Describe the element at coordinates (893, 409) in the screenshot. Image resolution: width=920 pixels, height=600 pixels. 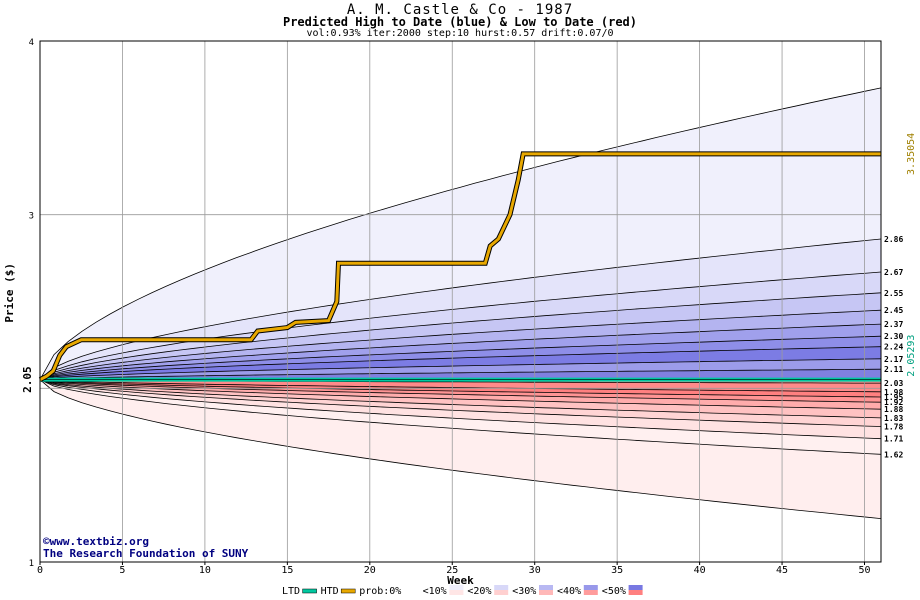
I see `band-end-label: 1.88` at that location.